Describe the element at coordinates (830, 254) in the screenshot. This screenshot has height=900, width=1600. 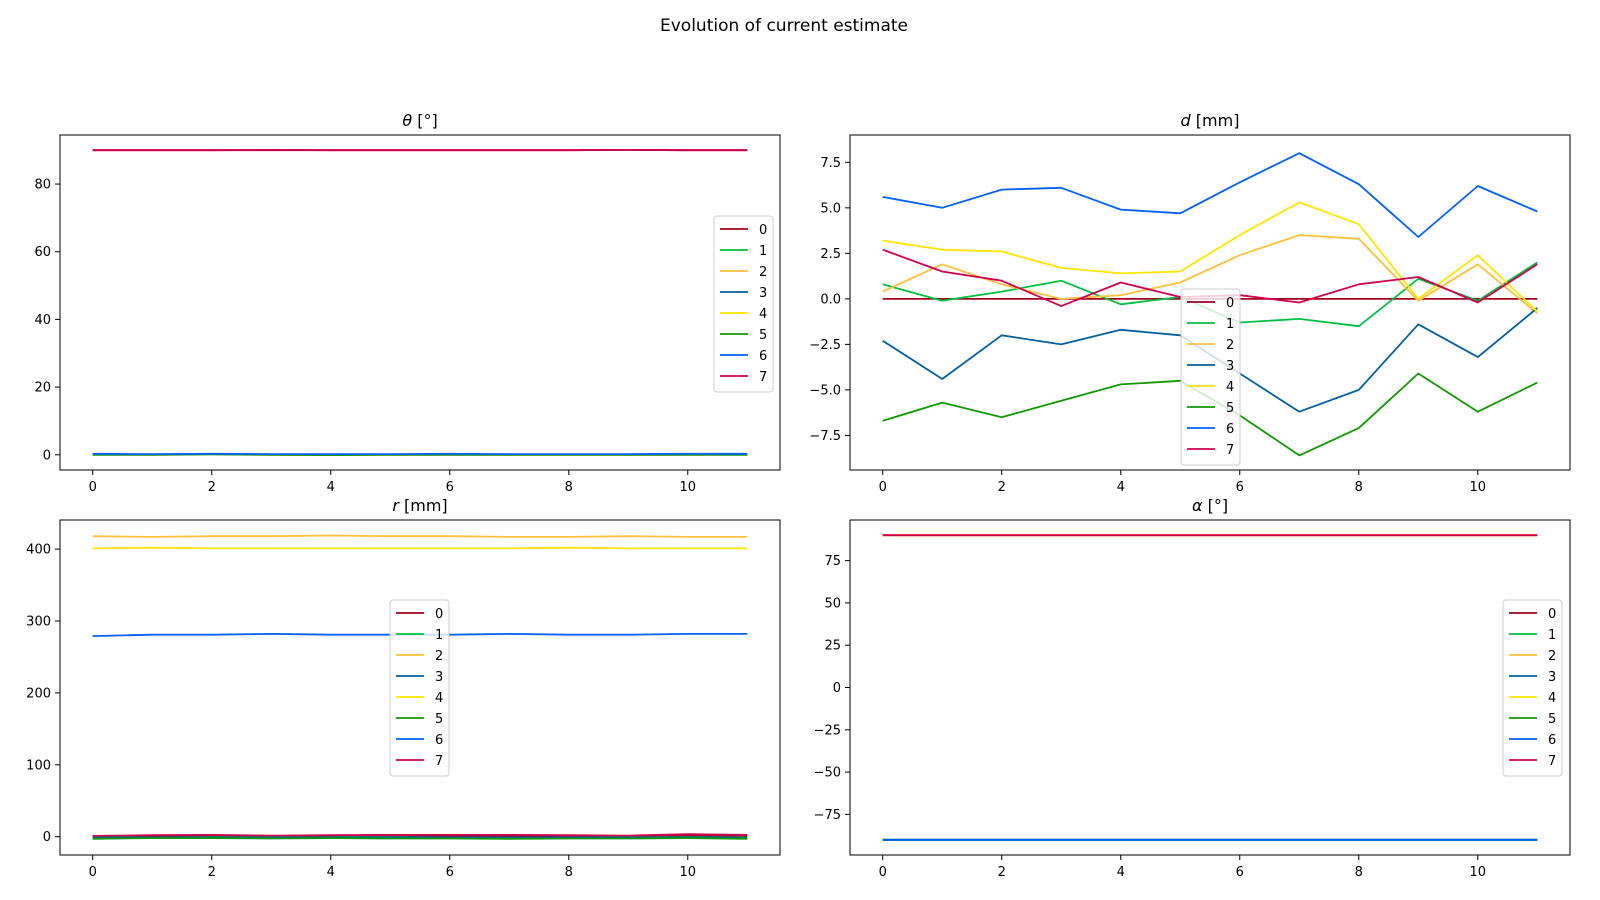
I see `y-tick-label: 2.5` at that location.